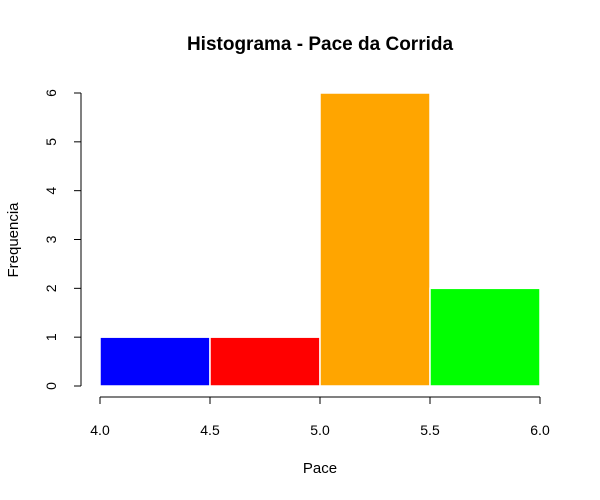  Describe the element at coordinates (51, 337) in the screenshot. I see `y-tick-label: 1` at that location.